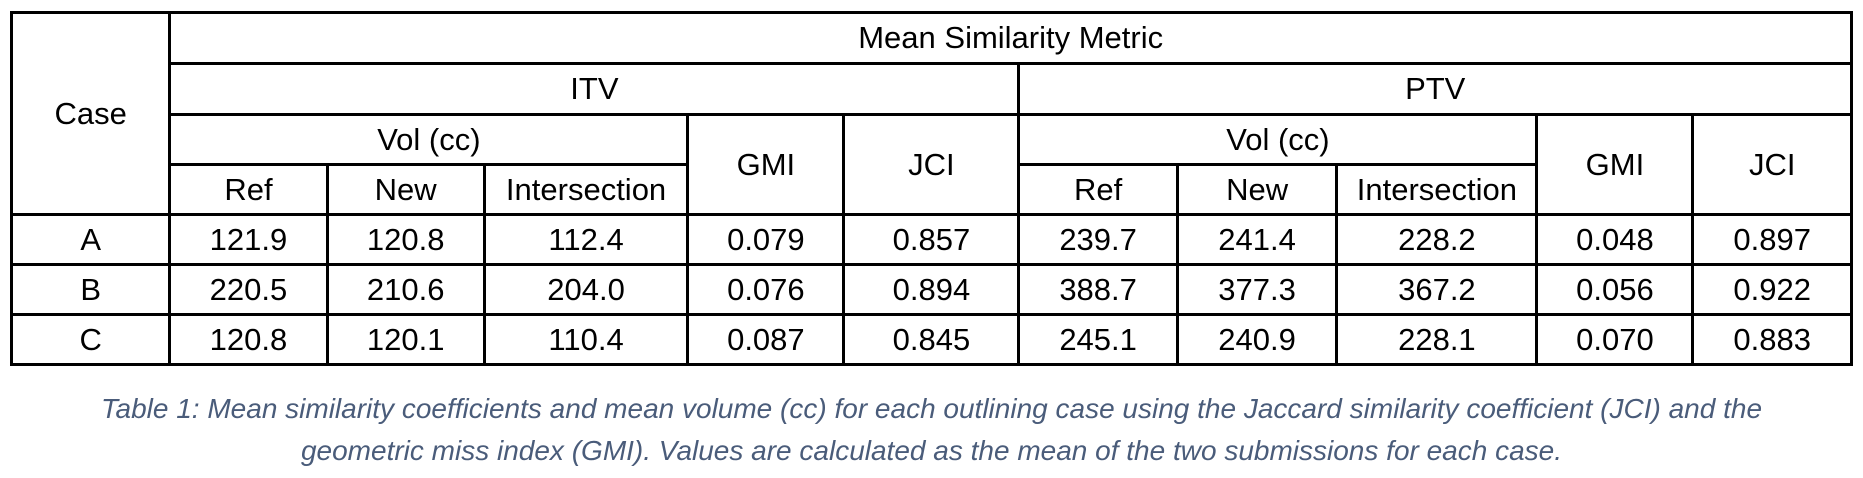  What do you see at coordinates (90, 113) in the screenshot?
I see `case-header: Case` at bounding box center [90, 113].